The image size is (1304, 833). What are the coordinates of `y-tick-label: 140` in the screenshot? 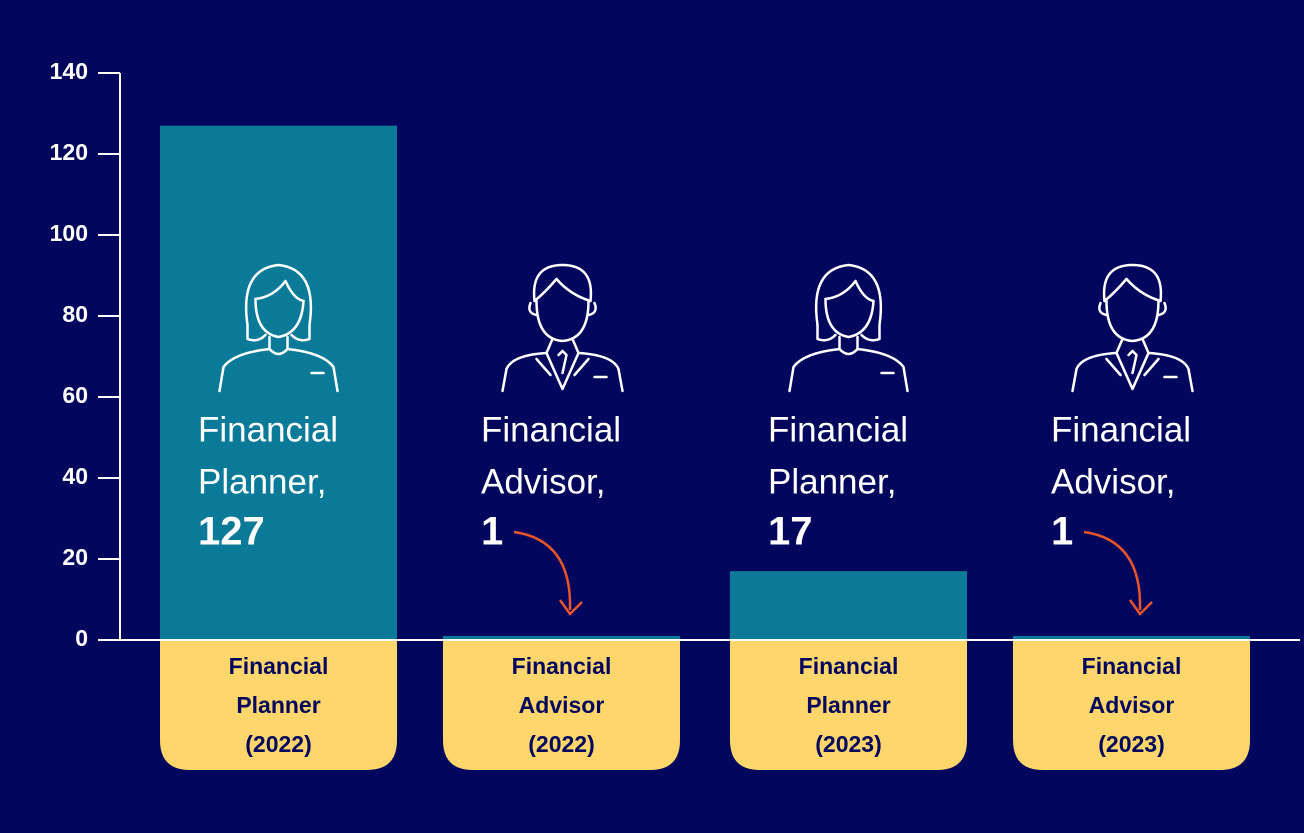 It's located at (69, 71).